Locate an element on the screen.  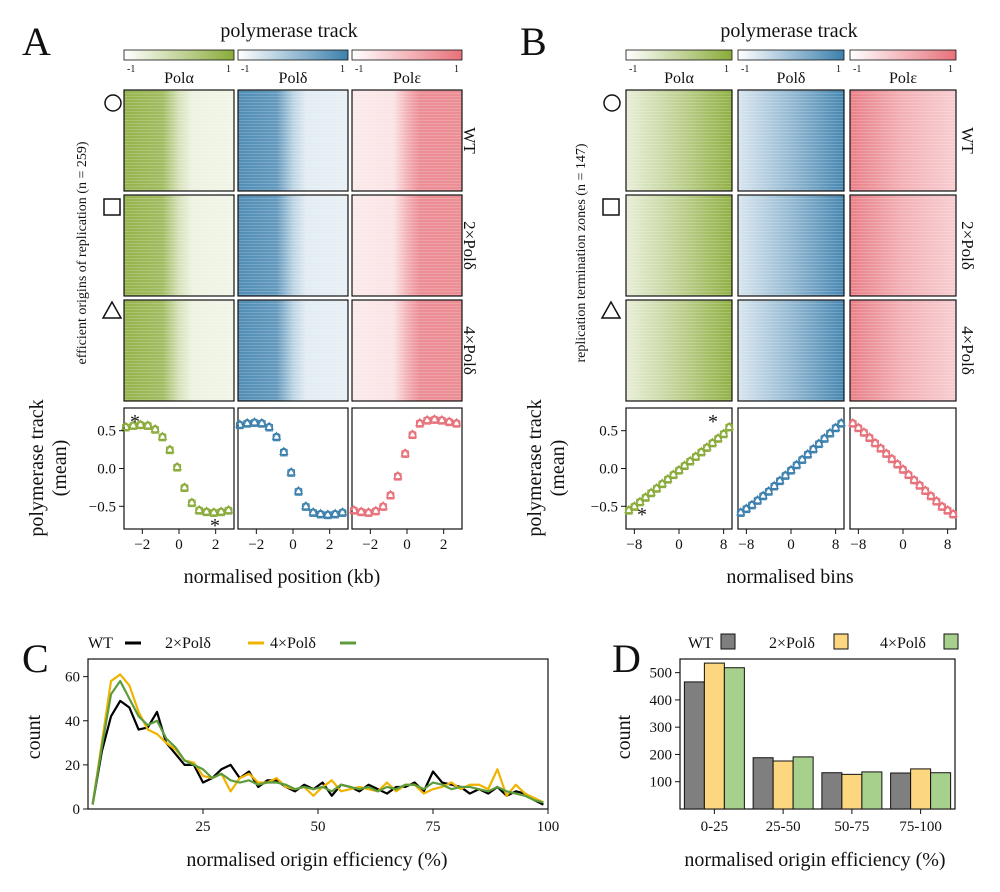
panel-d-legend: WT 2×Polδ 4×Polδ is located at coordinates (823, 642).